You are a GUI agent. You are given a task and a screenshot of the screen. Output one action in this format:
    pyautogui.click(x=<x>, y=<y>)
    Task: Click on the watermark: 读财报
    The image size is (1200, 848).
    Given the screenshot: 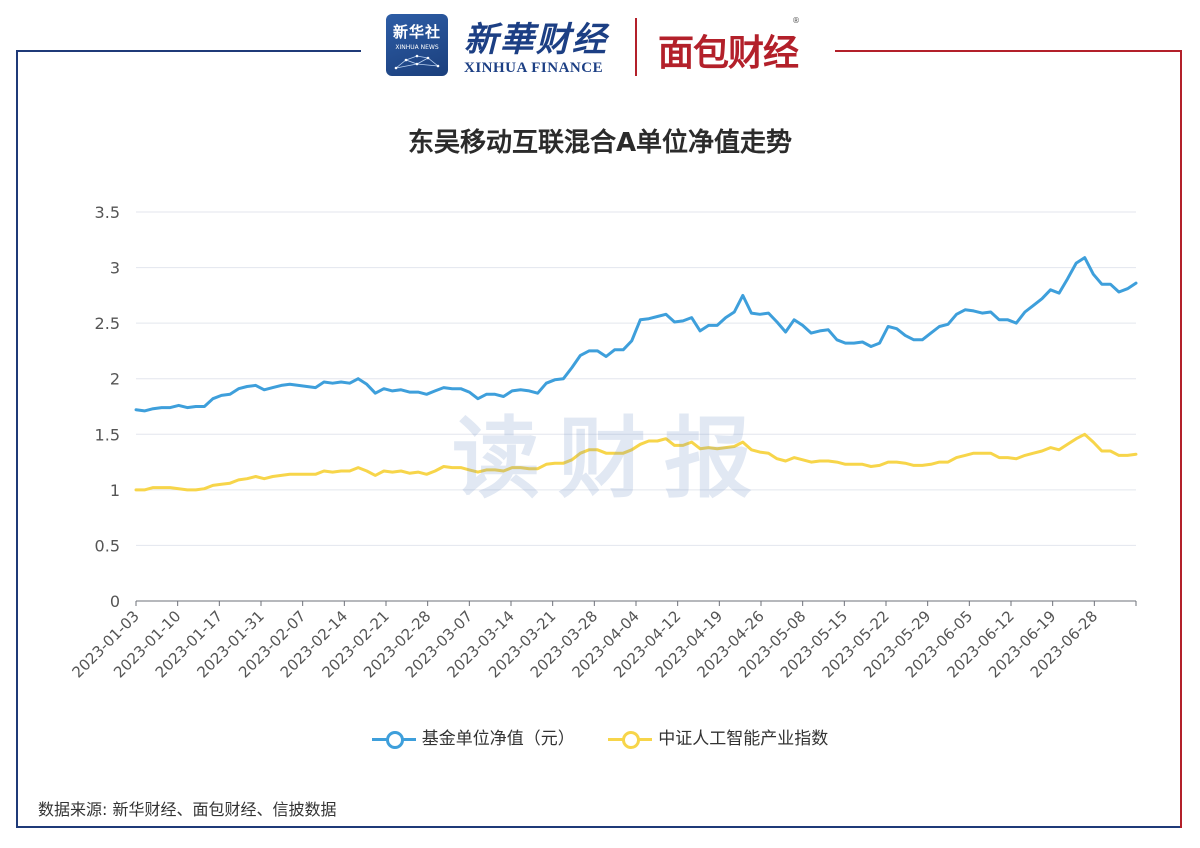 What is the action you would take?
    pyautogui.click(x=611, y=458)
    